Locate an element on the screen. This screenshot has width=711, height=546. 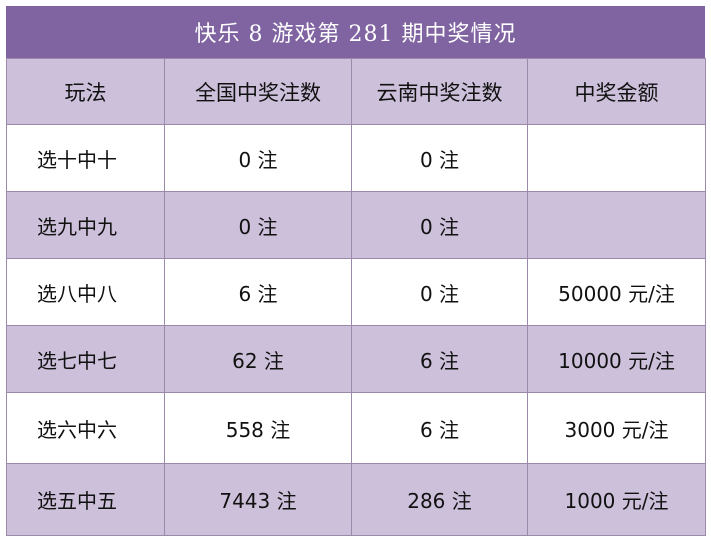
table-row: 选十中十 0 注 0 注 is located at coordinates (356, 158).